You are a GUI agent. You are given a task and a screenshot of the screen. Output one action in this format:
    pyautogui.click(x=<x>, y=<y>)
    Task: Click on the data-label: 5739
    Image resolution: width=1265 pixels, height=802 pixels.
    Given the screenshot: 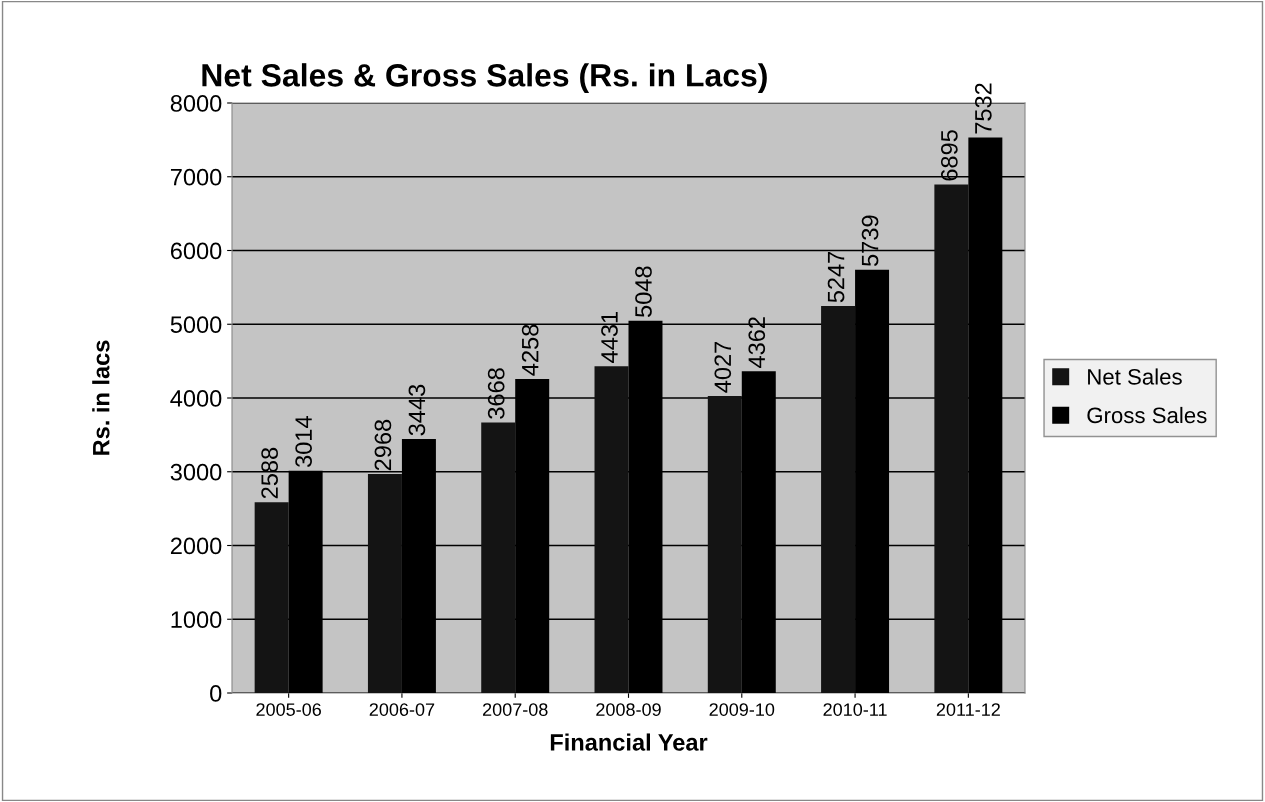 What is the action you would take?
    pyautogui.click(x=870, y=241)
    